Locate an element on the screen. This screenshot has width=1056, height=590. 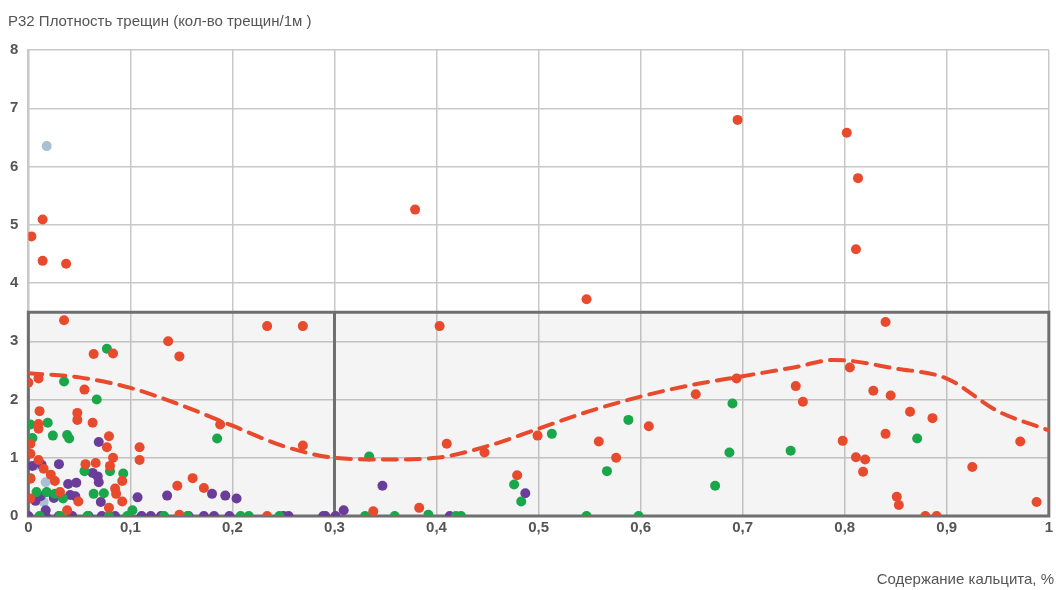
y-tick-label: 4 is located at coordinates (14, 282).